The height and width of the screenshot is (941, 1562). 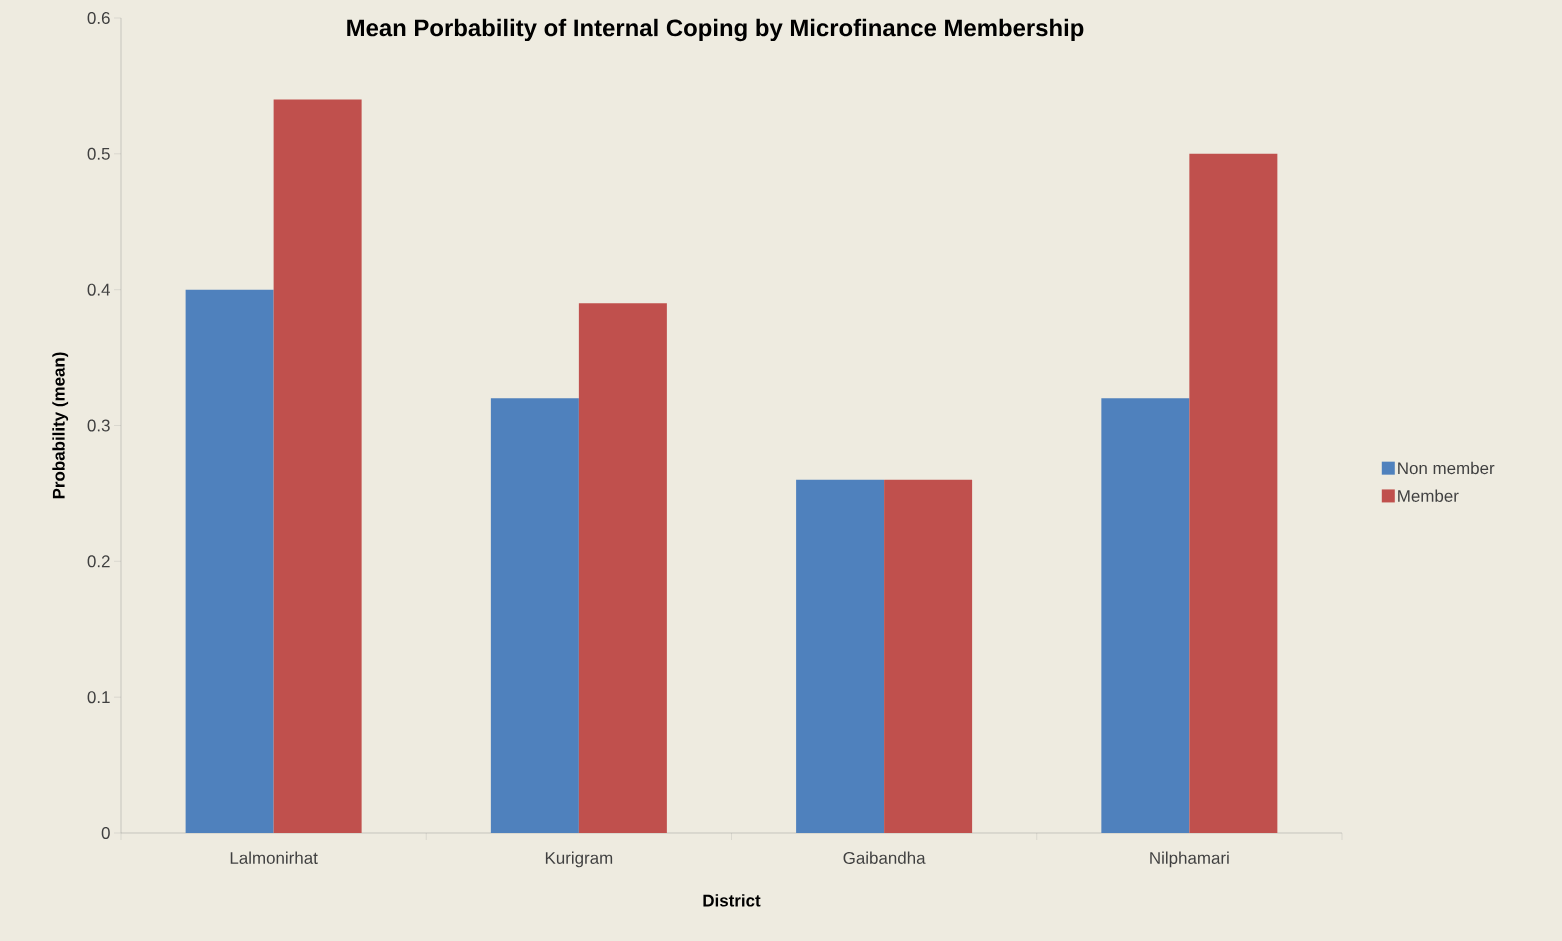 I want to click on y-tick-label: 0.3, so click(x=98, y=425).